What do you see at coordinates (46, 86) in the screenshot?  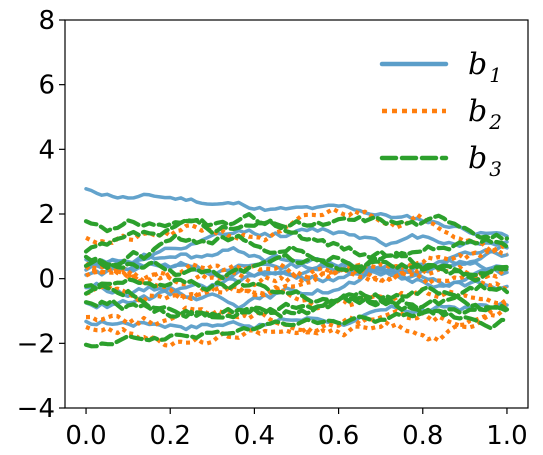 I see `y-tick-label: 6` at bounding box center [46, 86].